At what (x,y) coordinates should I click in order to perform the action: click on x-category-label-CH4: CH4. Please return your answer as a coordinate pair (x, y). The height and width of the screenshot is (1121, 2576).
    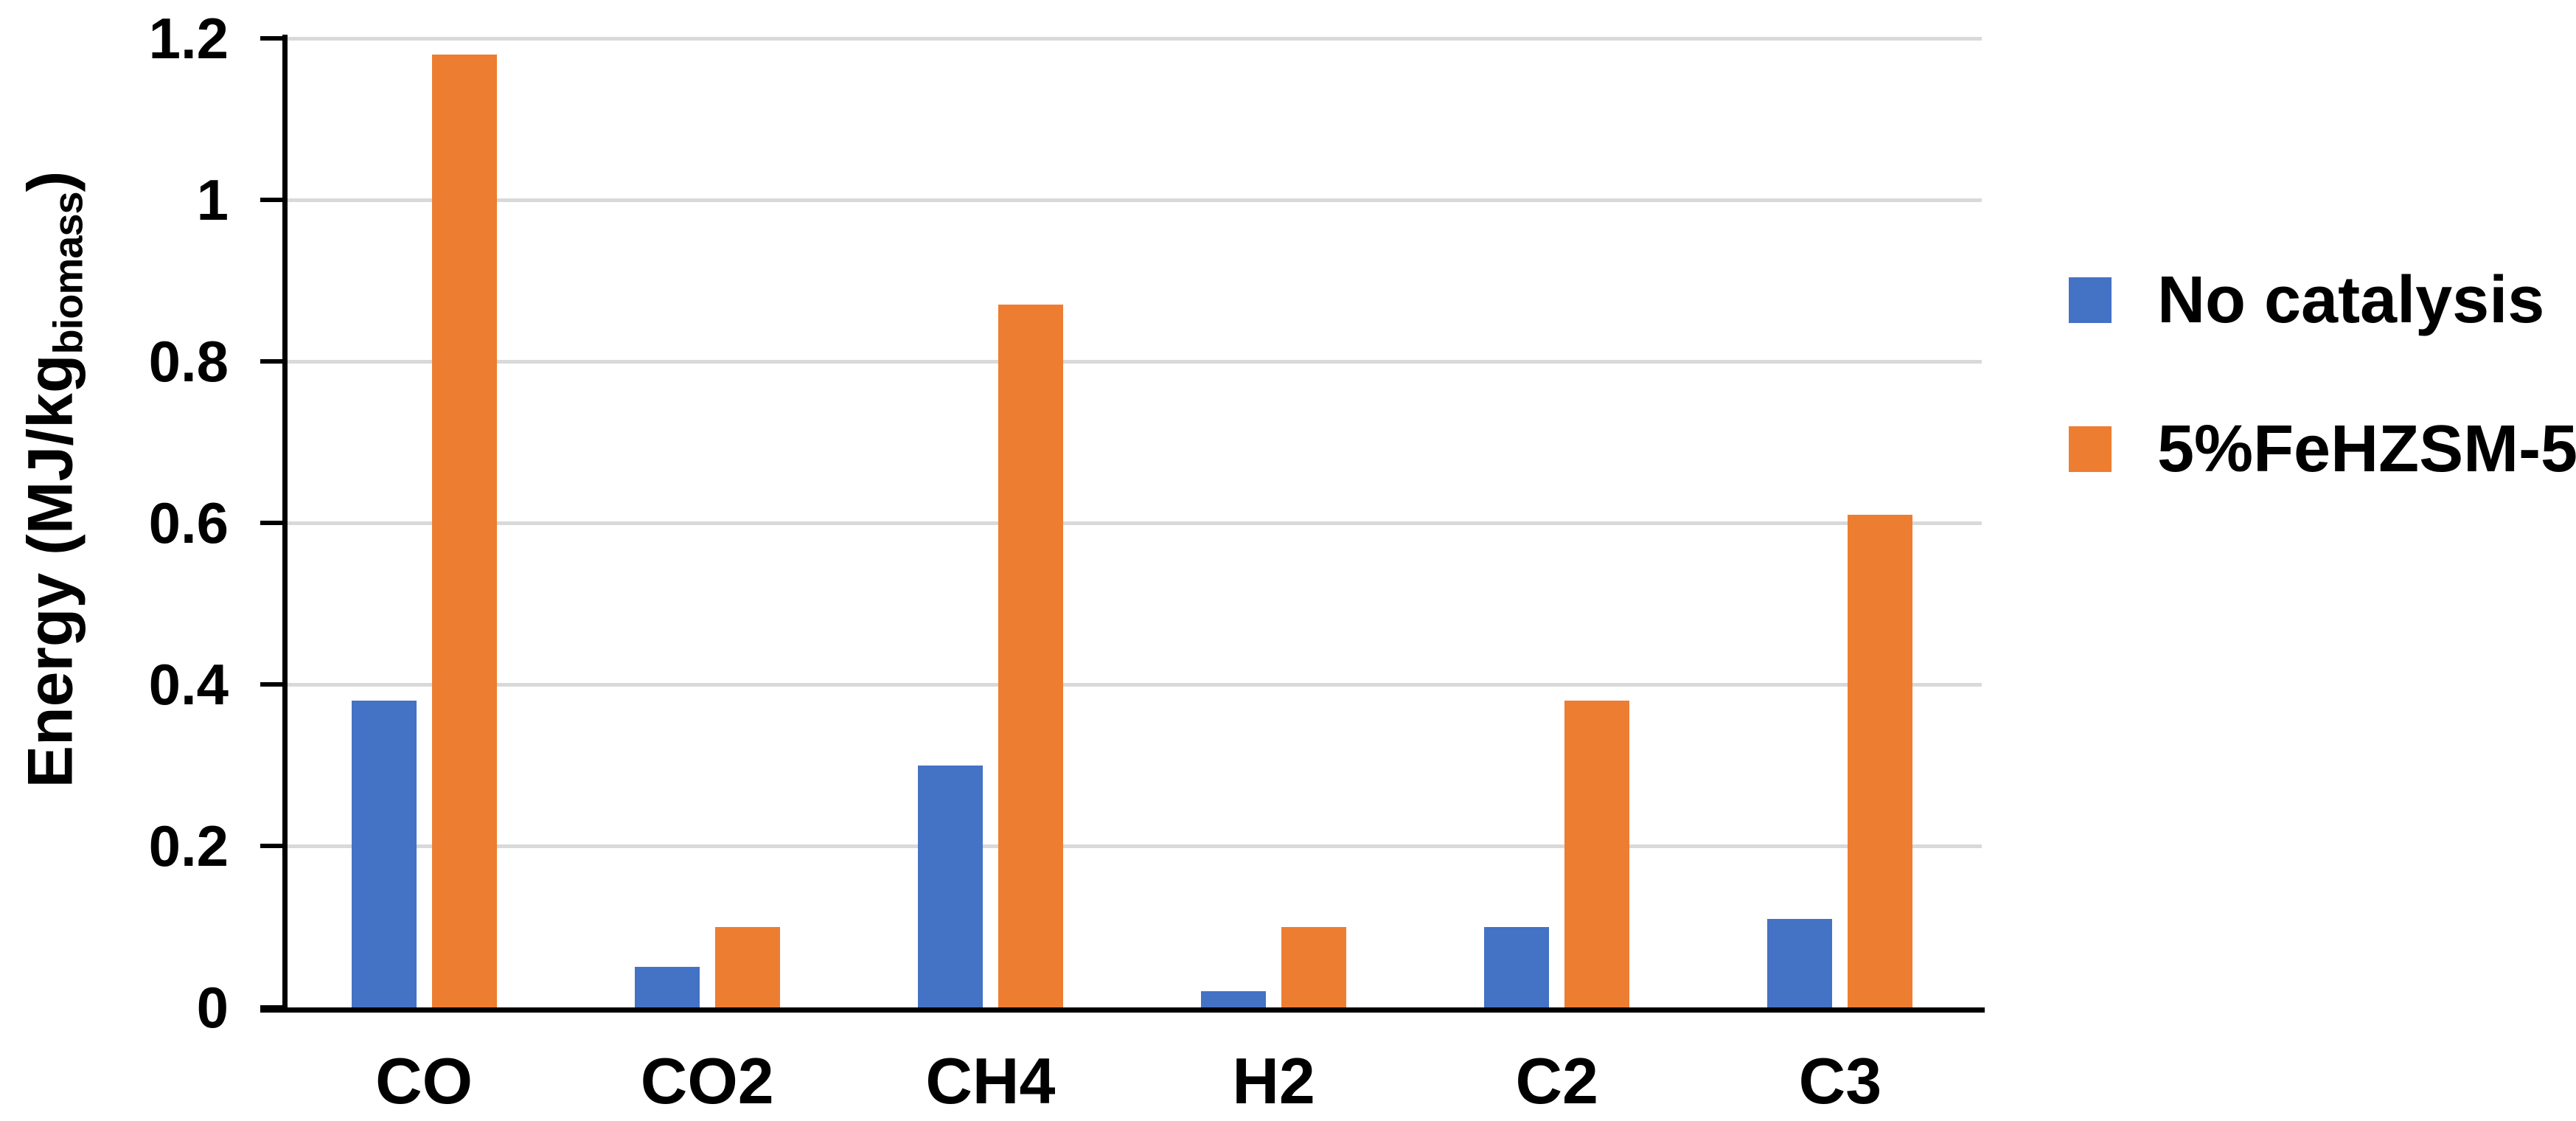
    Looking at the image, I should click on (991, 1080).